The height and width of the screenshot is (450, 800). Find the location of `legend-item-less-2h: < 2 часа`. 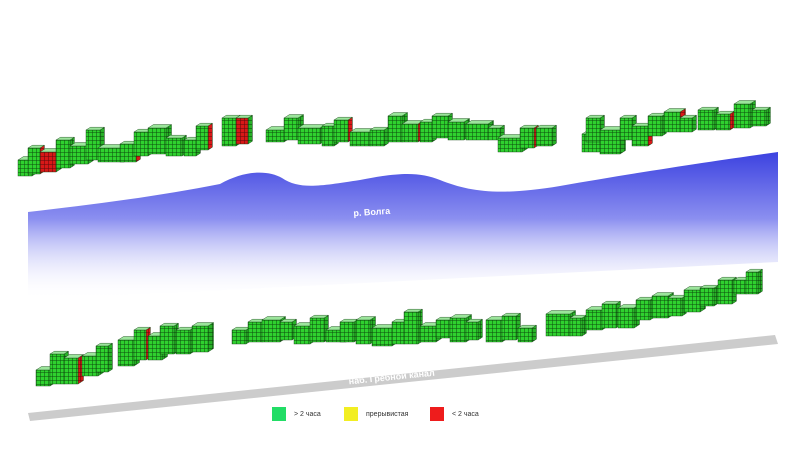

legend-item-less-2h: < 2 часа is located at coordinates (454, 414).